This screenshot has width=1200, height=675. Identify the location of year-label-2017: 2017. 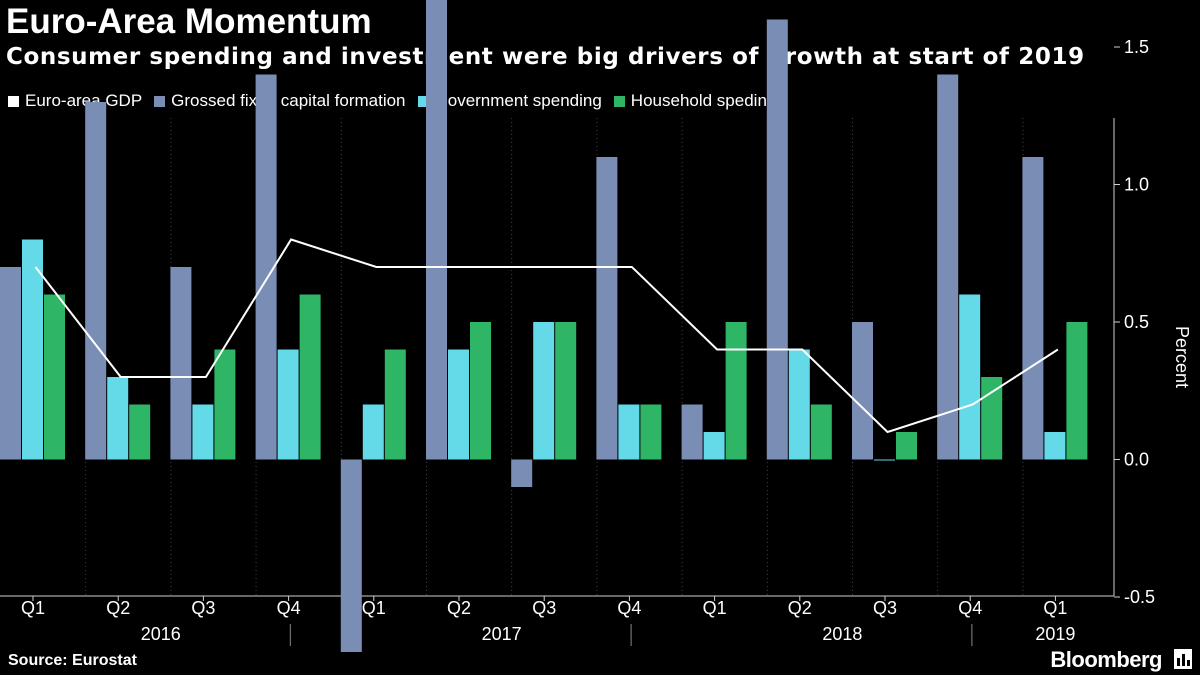
(502, 634).